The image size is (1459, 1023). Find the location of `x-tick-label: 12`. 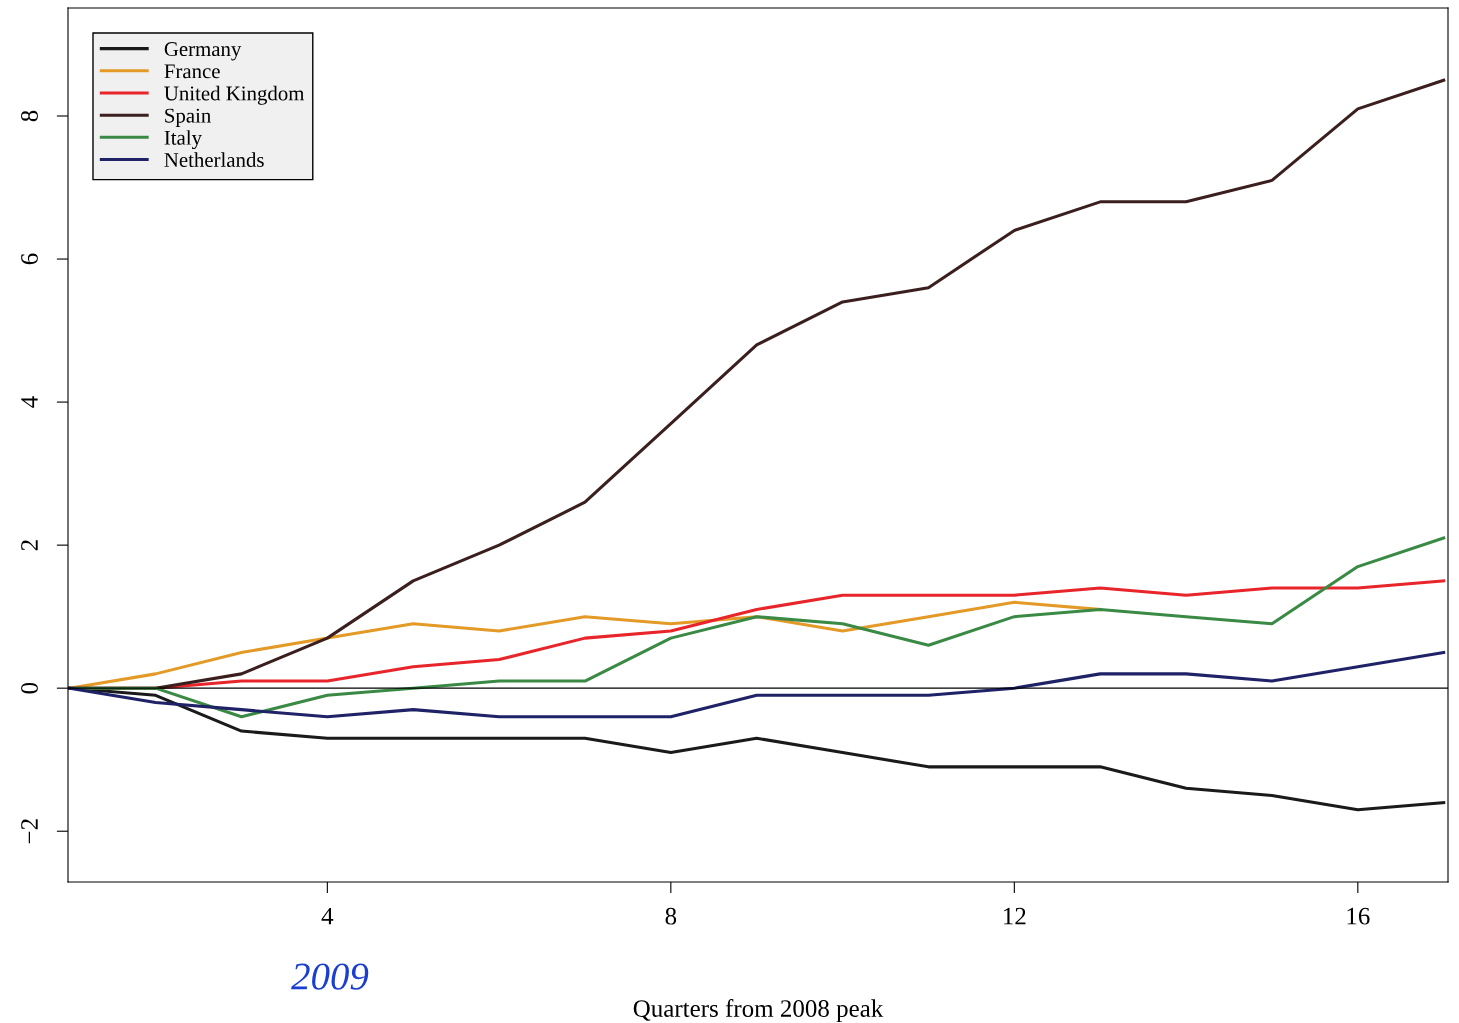

x-tick-label: 12 is located at coordinates (1015, 916).